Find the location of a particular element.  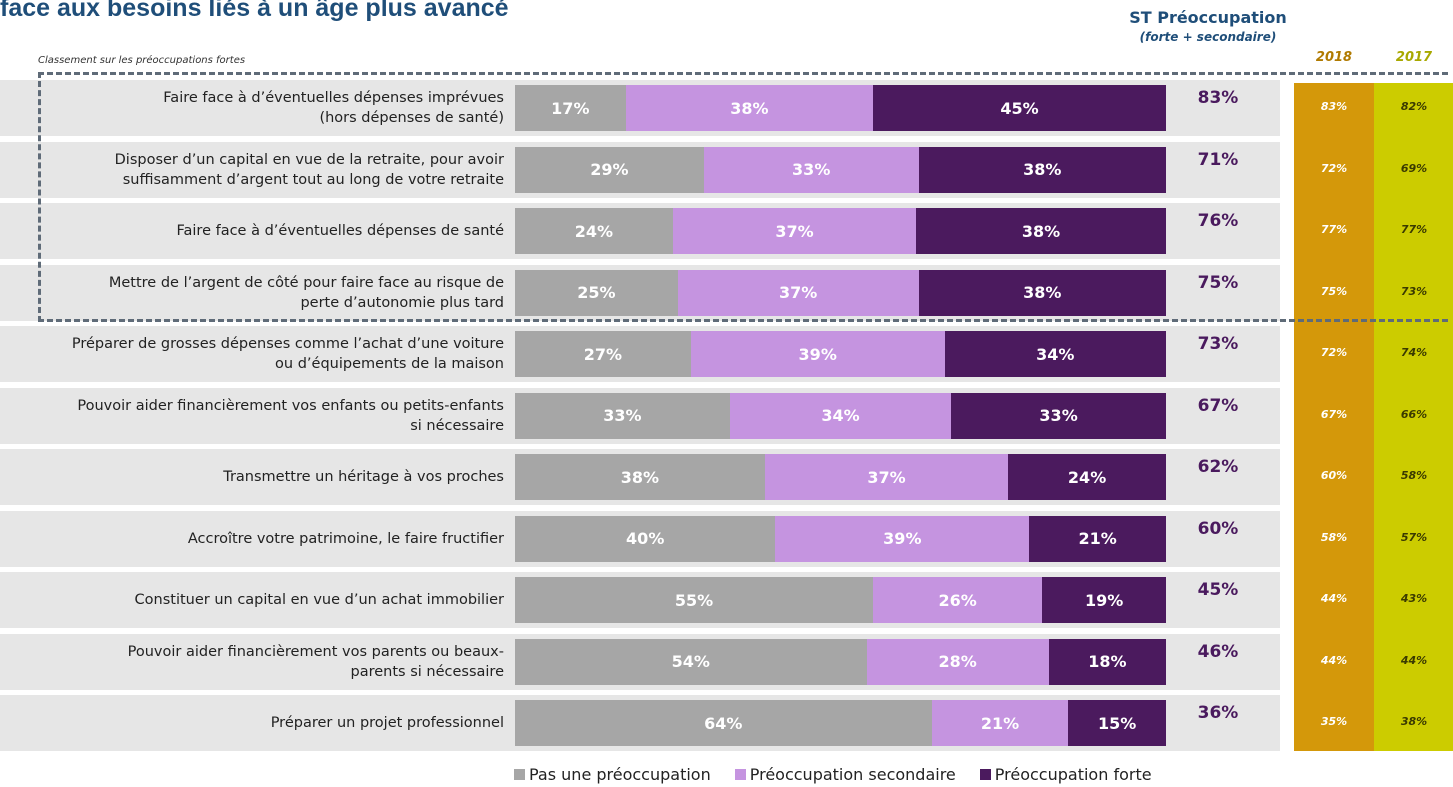

stacked-bar: 17% 38% 45% is located at coordinates (840, 108).